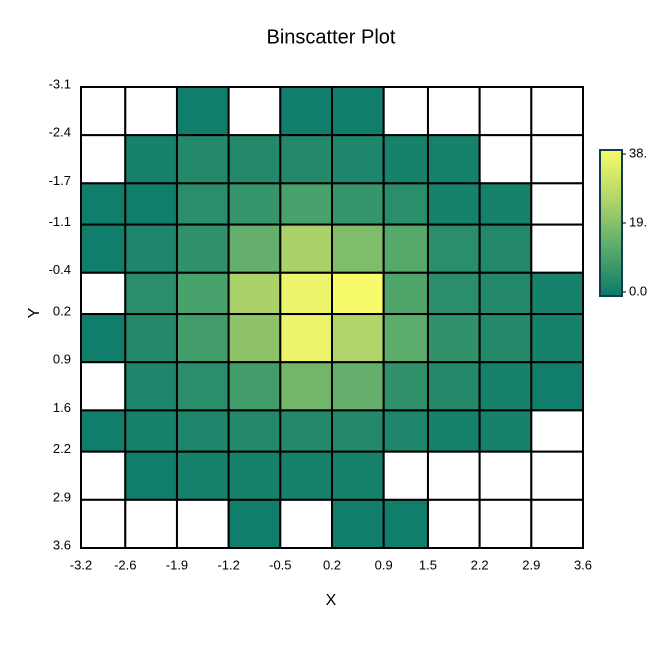 The height and width of the screenshot is (671, 666). I want to click on y-tick-label: -1.1, so click(60, 221).